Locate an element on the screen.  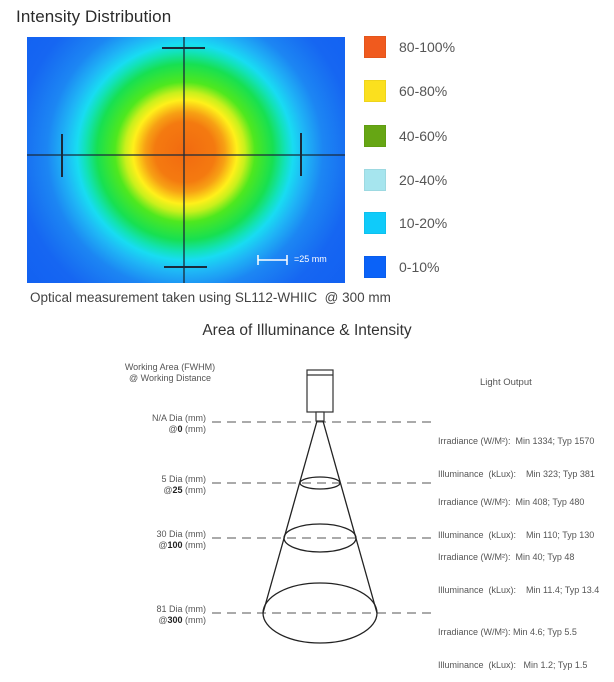
legend-label: 60-80% is located at coordinates (423, 91).